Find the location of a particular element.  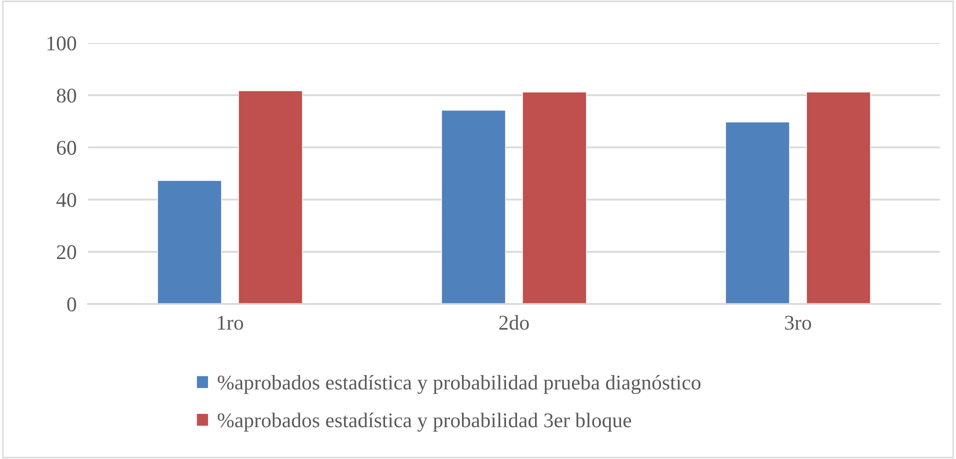

y-tick-label: 100 is located at coordinates (61, 43).